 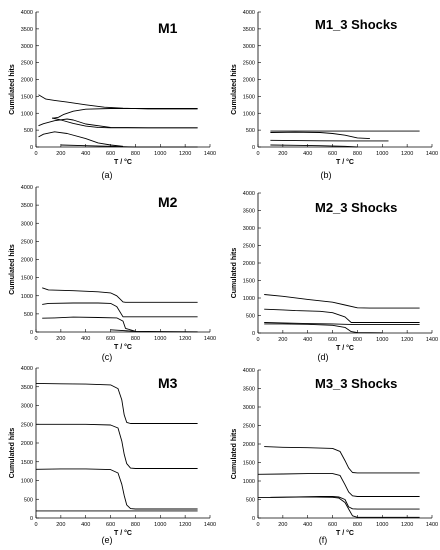 What do you see at coordinates (326, 175) in the screenshot?
I see `panel-letter: (b)` at bounding box center [326, 175].